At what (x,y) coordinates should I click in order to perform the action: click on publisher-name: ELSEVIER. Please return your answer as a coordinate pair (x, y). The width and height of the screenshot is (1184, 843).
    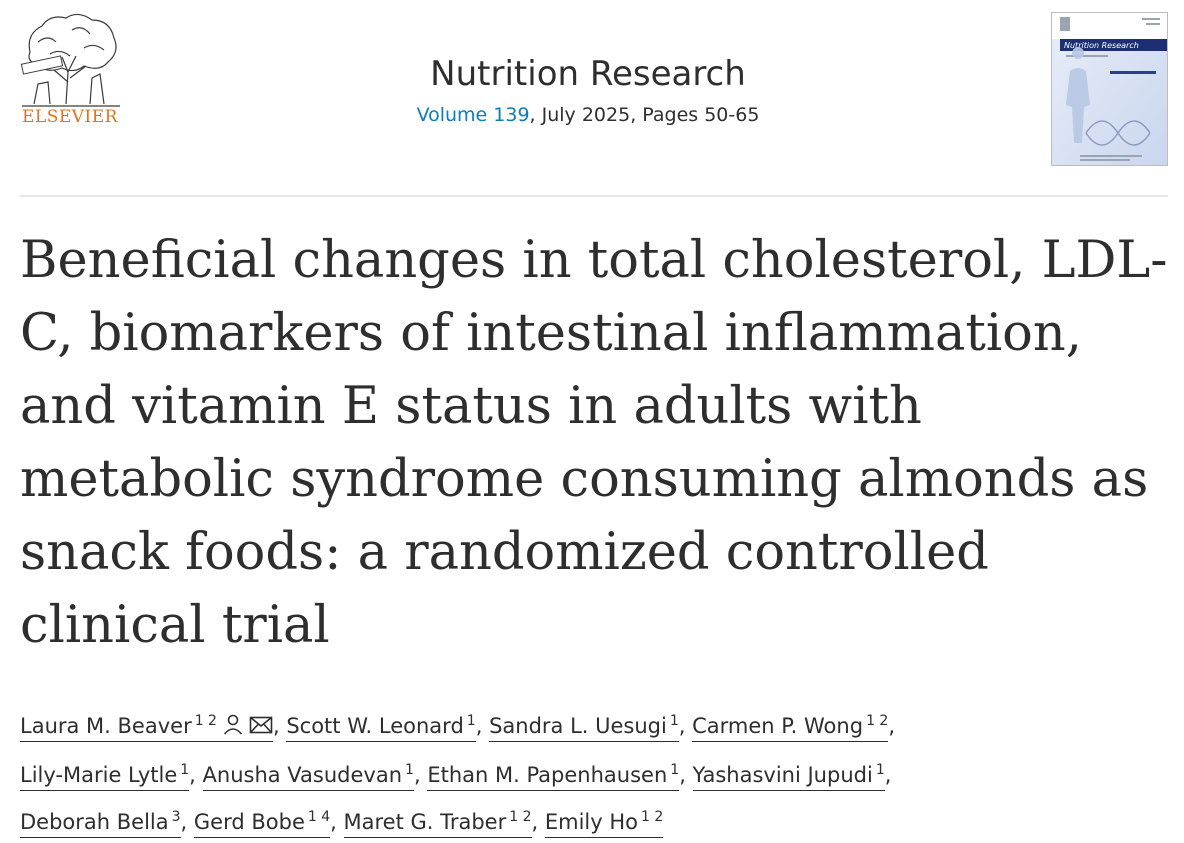
    Looking at the image, I should click on (70, 117).